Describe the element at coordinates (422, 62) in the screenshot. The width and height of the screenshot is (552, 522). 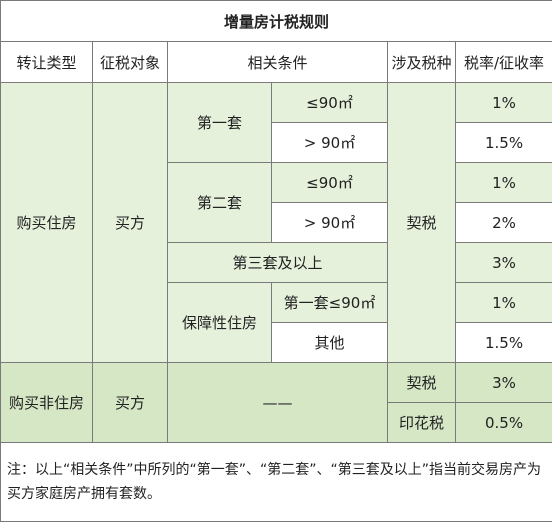
I see `header-tax-type: 涉及税种` at that location.